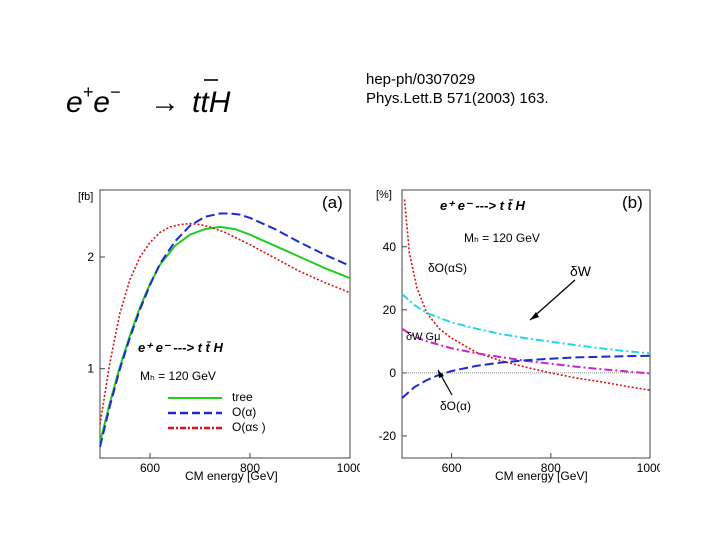 The height and width of the screenshot is (540, 720). I want to click on chart-b-ytick-label-1: 0, so click(392, 373).